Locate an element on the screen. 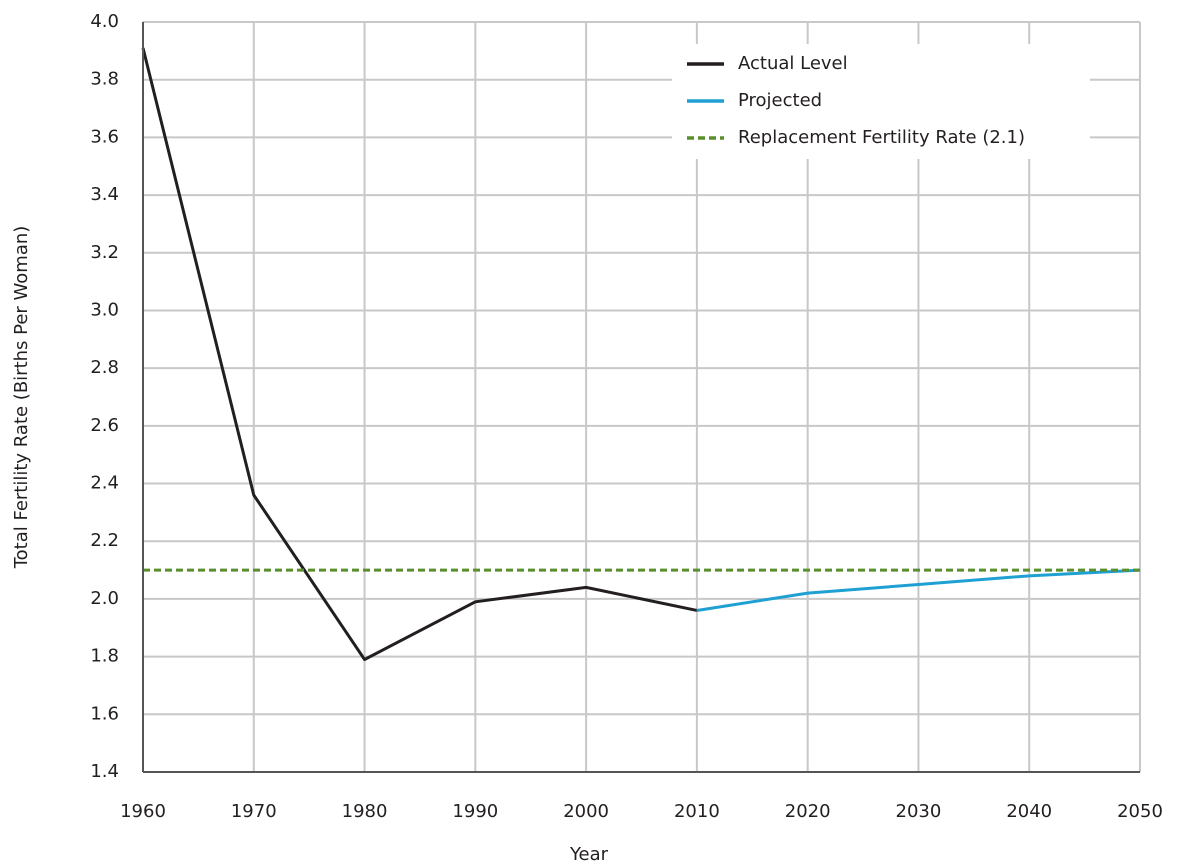  series-line is located at coordinates (918, 590).